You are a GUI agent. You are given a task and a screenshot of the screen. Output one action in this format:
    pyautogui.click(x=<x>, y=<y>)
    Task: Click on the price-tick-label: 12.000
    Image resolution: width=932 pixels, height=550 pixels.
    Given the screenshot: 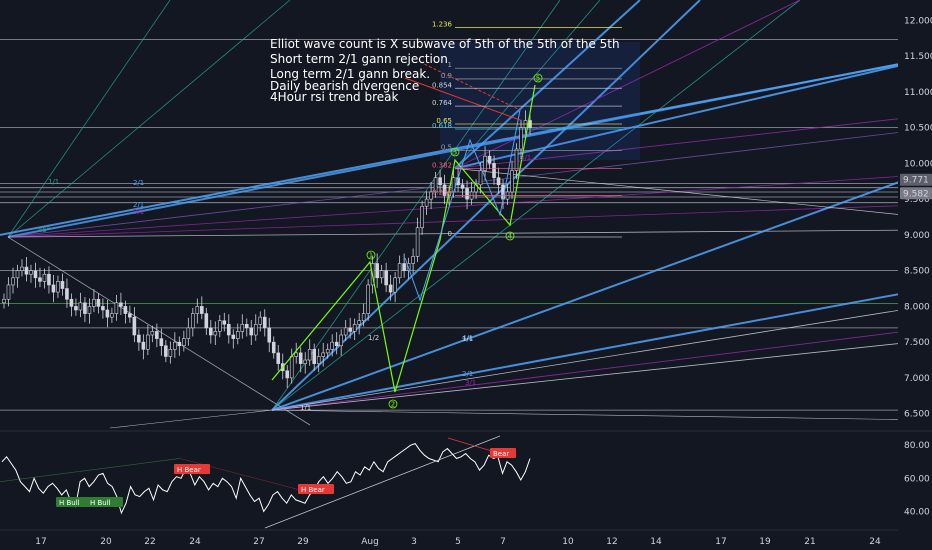 What is the action you would take?
    pyautogui.click(x=918, y=21)
    